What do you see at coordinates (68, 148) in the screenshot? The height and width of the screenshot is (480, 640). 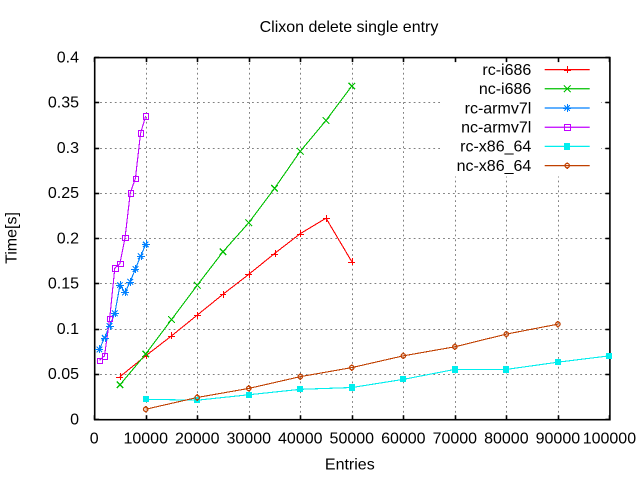 I see `svg-text: 0.3` at bounding box center [68, 148].